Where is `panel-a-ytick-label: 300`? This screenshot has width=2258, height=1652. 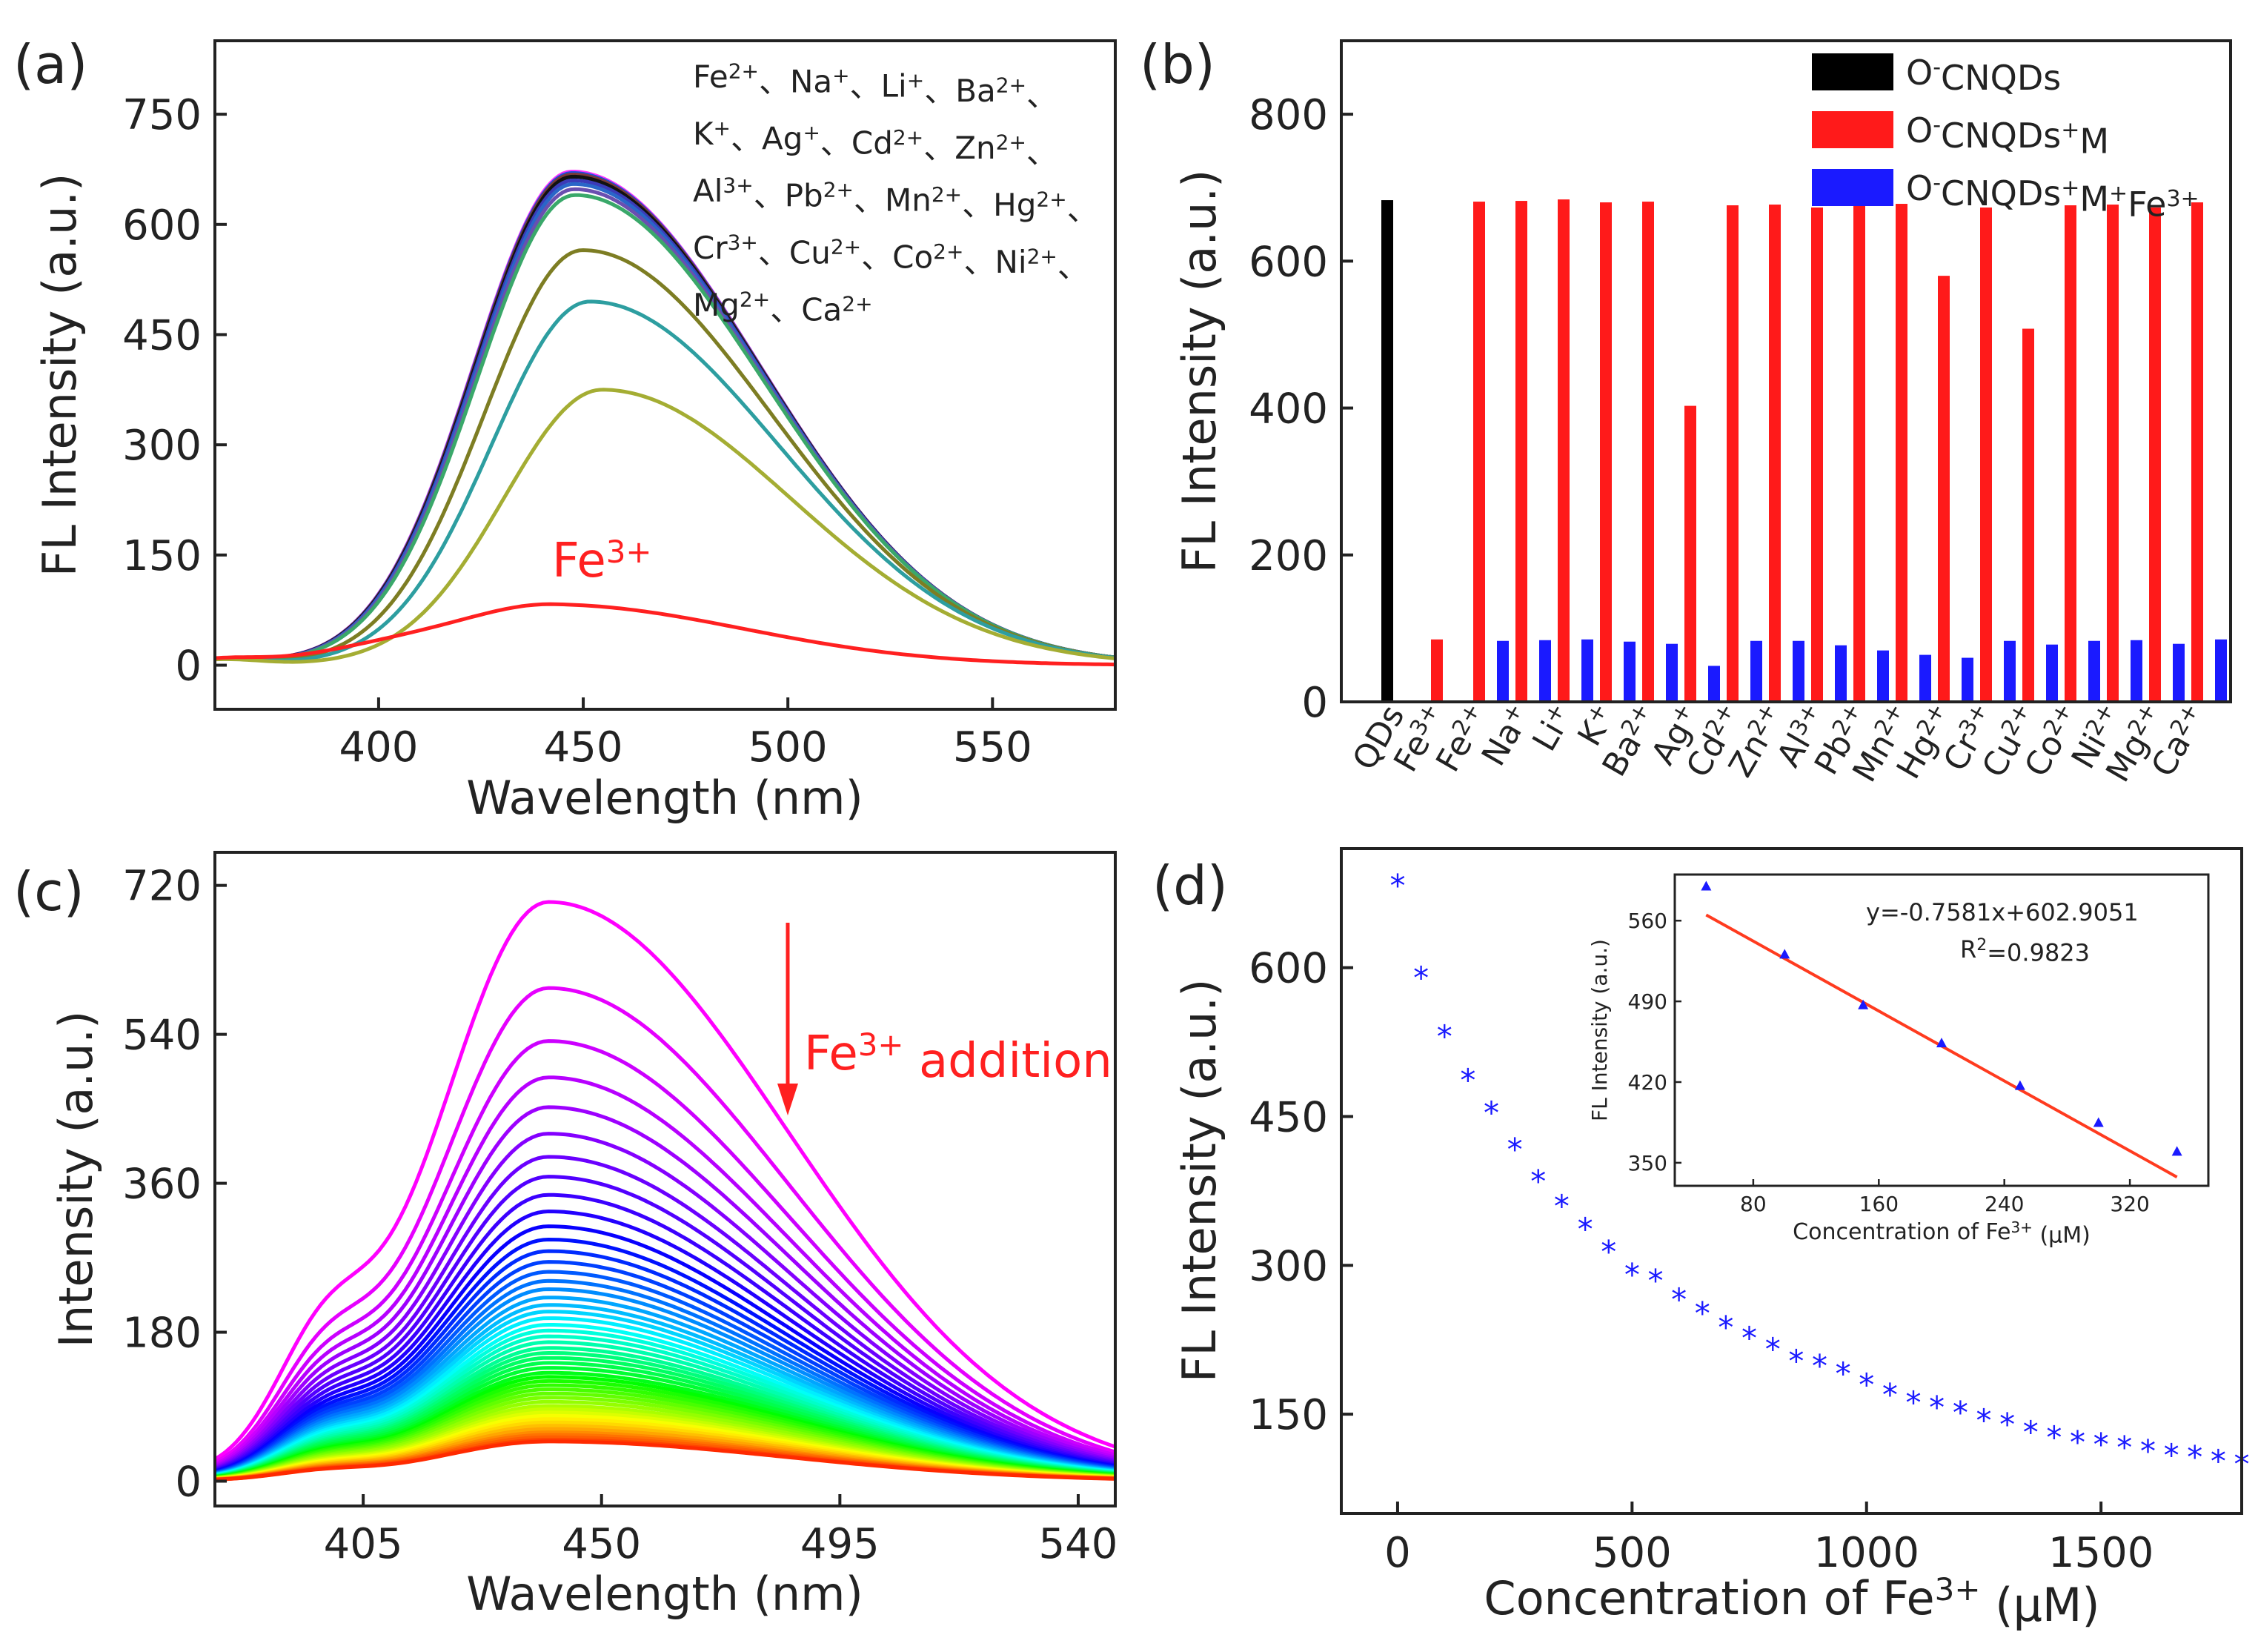 panel-a-ytick-label: 300 is located at coordinates (162, 446).